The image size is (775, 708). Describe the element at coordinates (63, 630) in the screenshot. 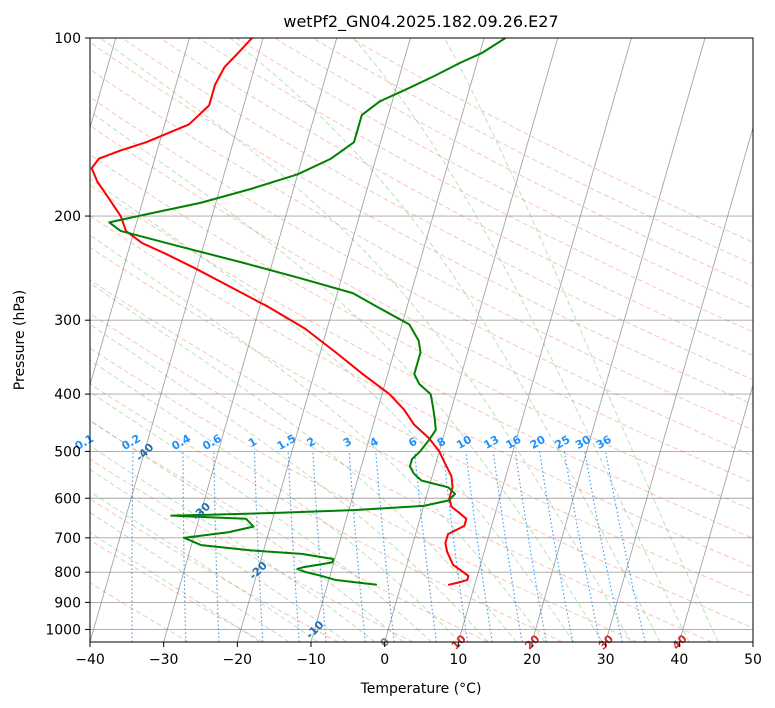

I see `y-tick-label: 1000` at that location.